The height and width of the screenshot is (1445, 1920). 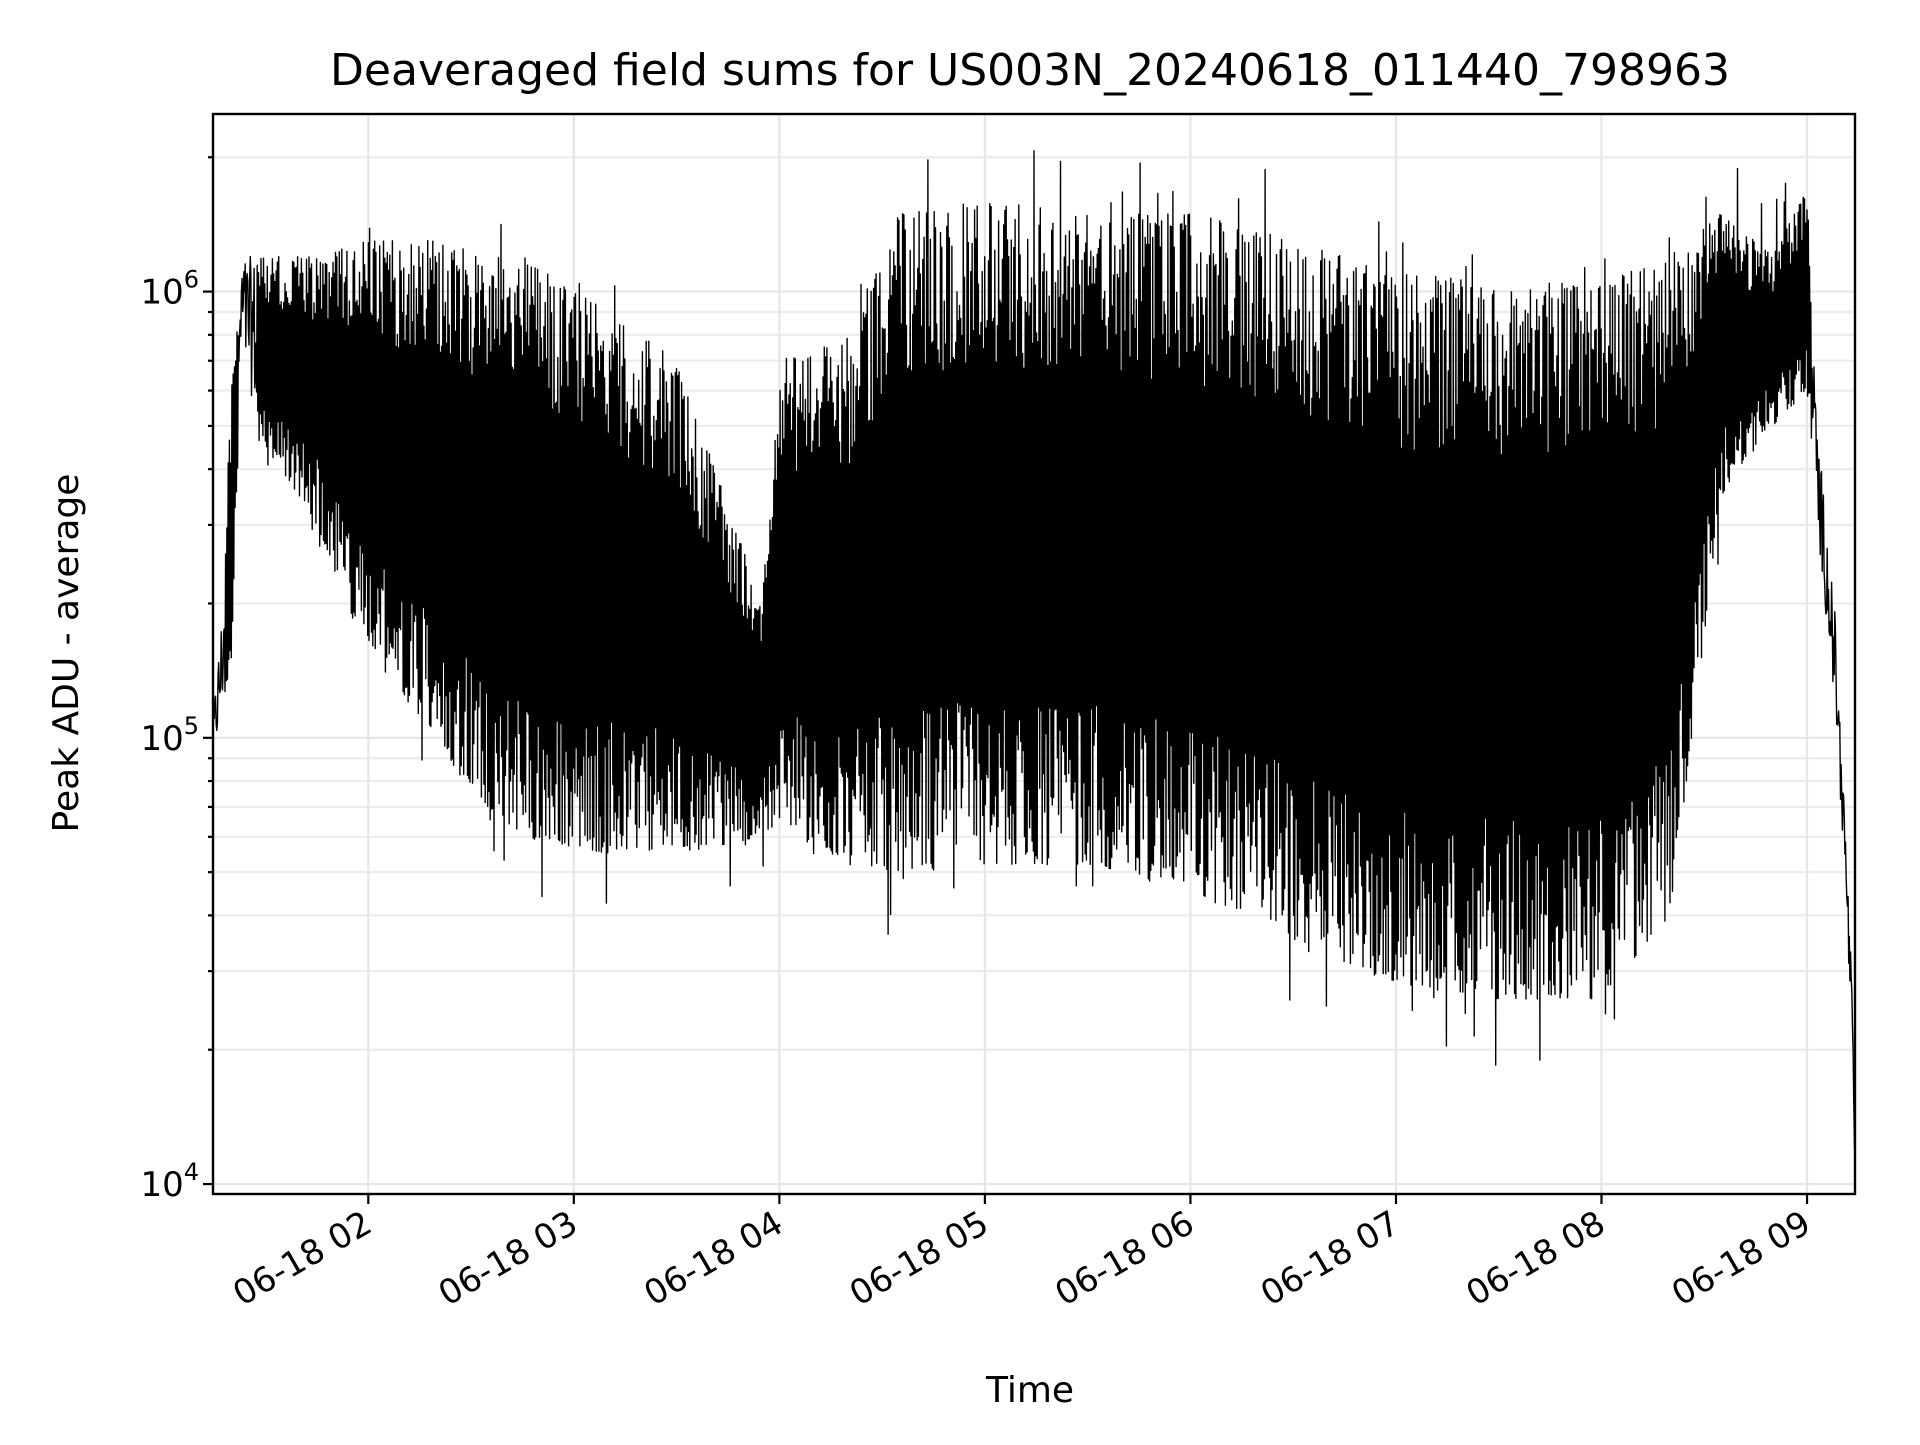 I want to click on y-tick-label: 10⁴, so click(x=169, y=1181).